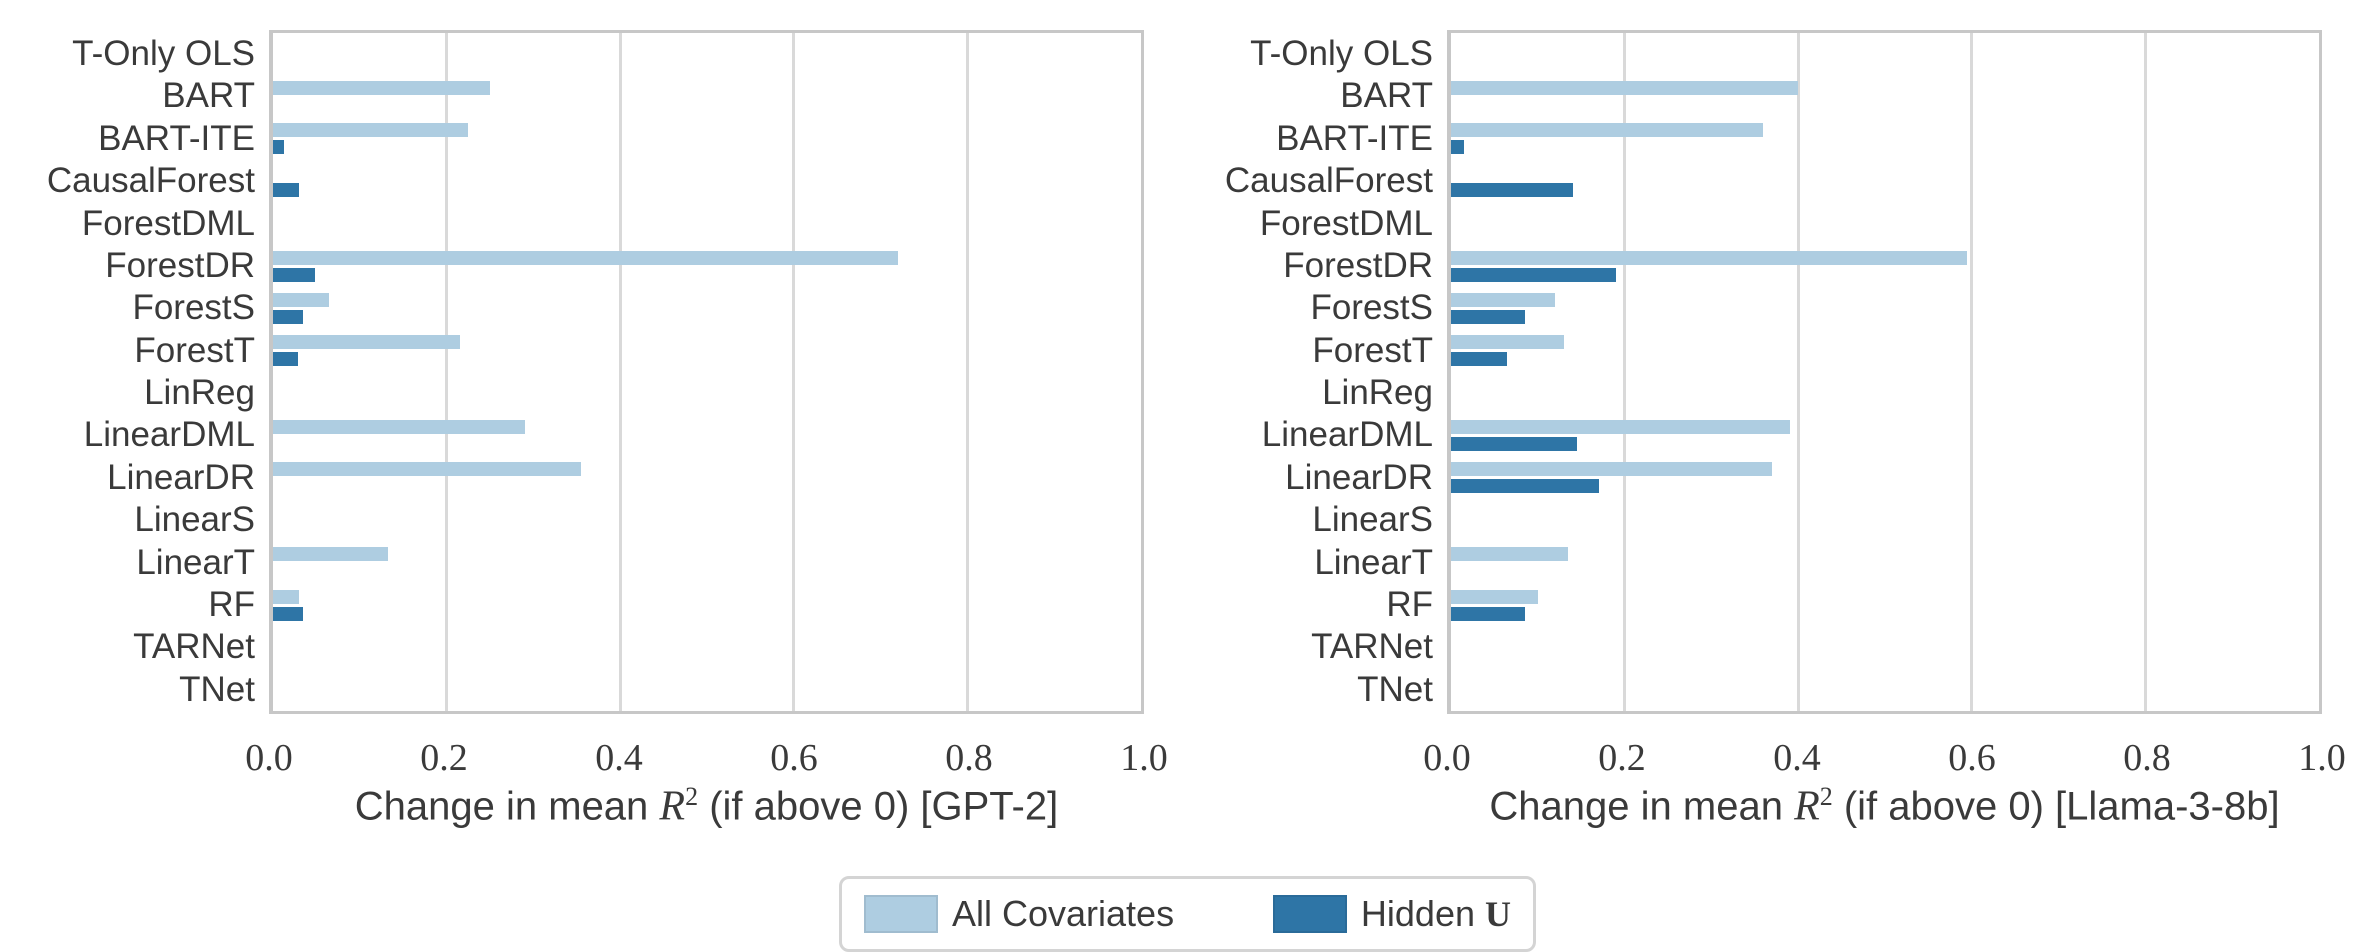 The width and height of the screenshot is (2373, 952). I want to click on legend-label-u-symbol: U, so click(1498, 914).